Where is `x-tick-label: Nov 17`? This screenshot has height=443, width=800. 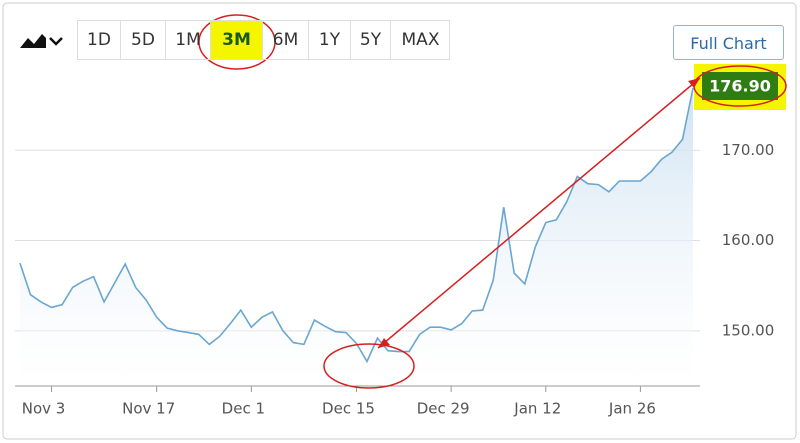 x-tick-label: Nov 17 is located at coordinates (148, 409).